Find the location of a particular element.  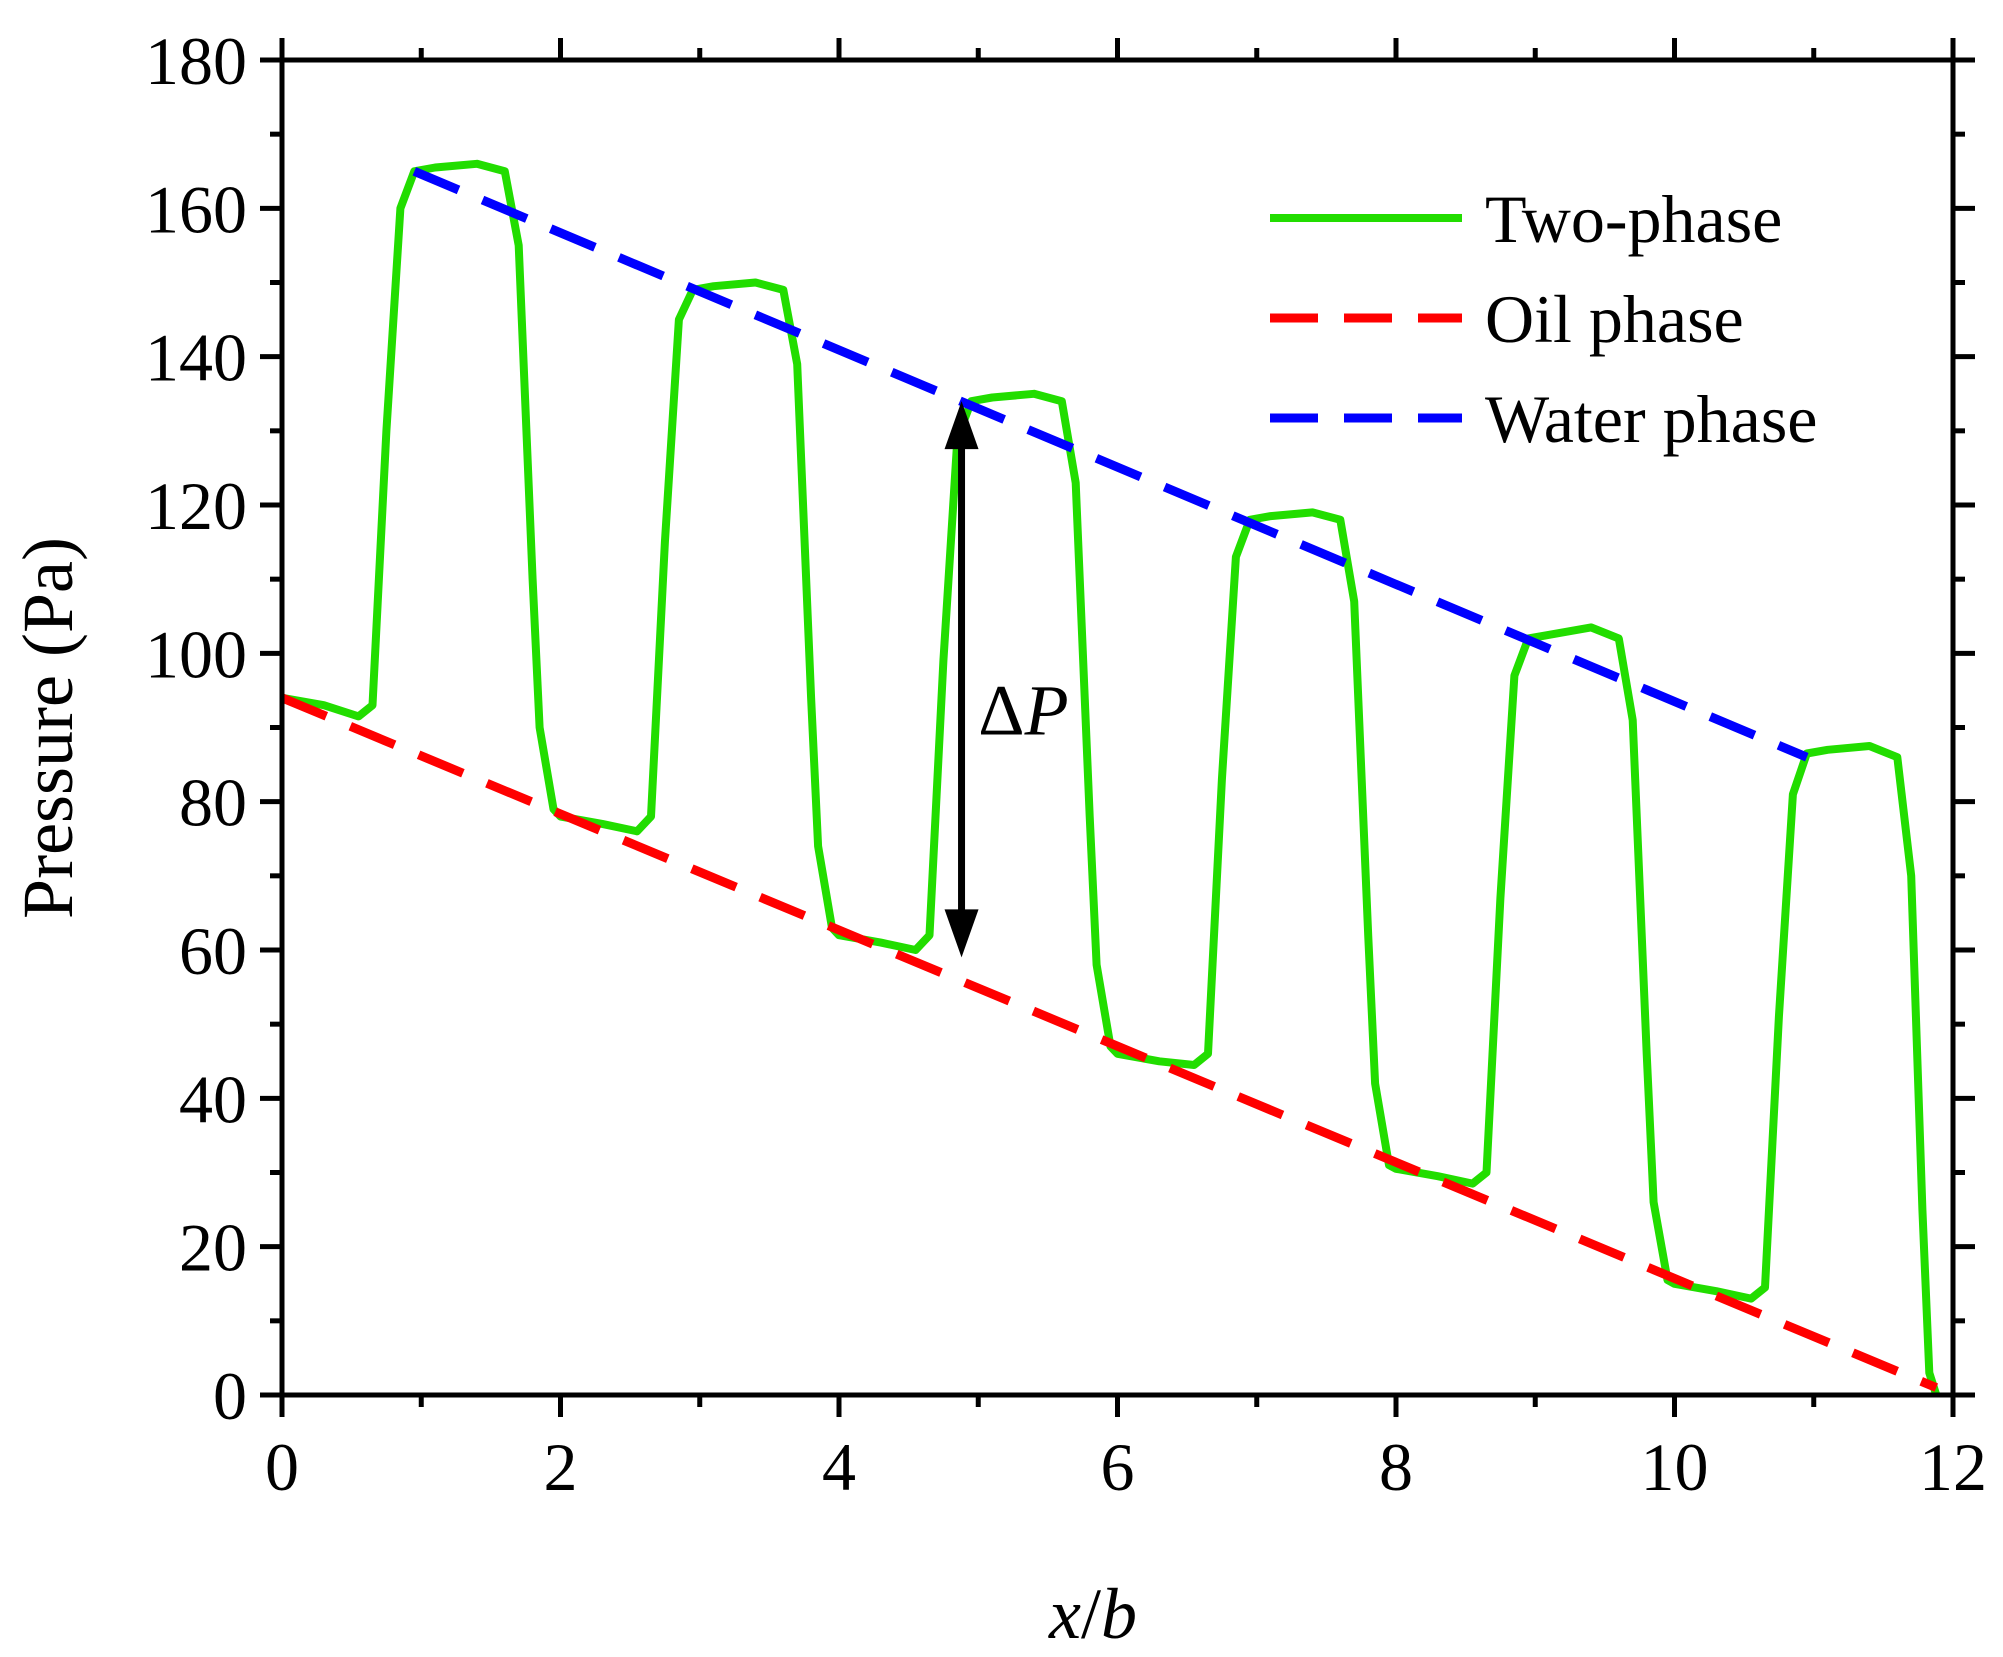

y-tick-label: 40 is located at coordinates (213, 1099).